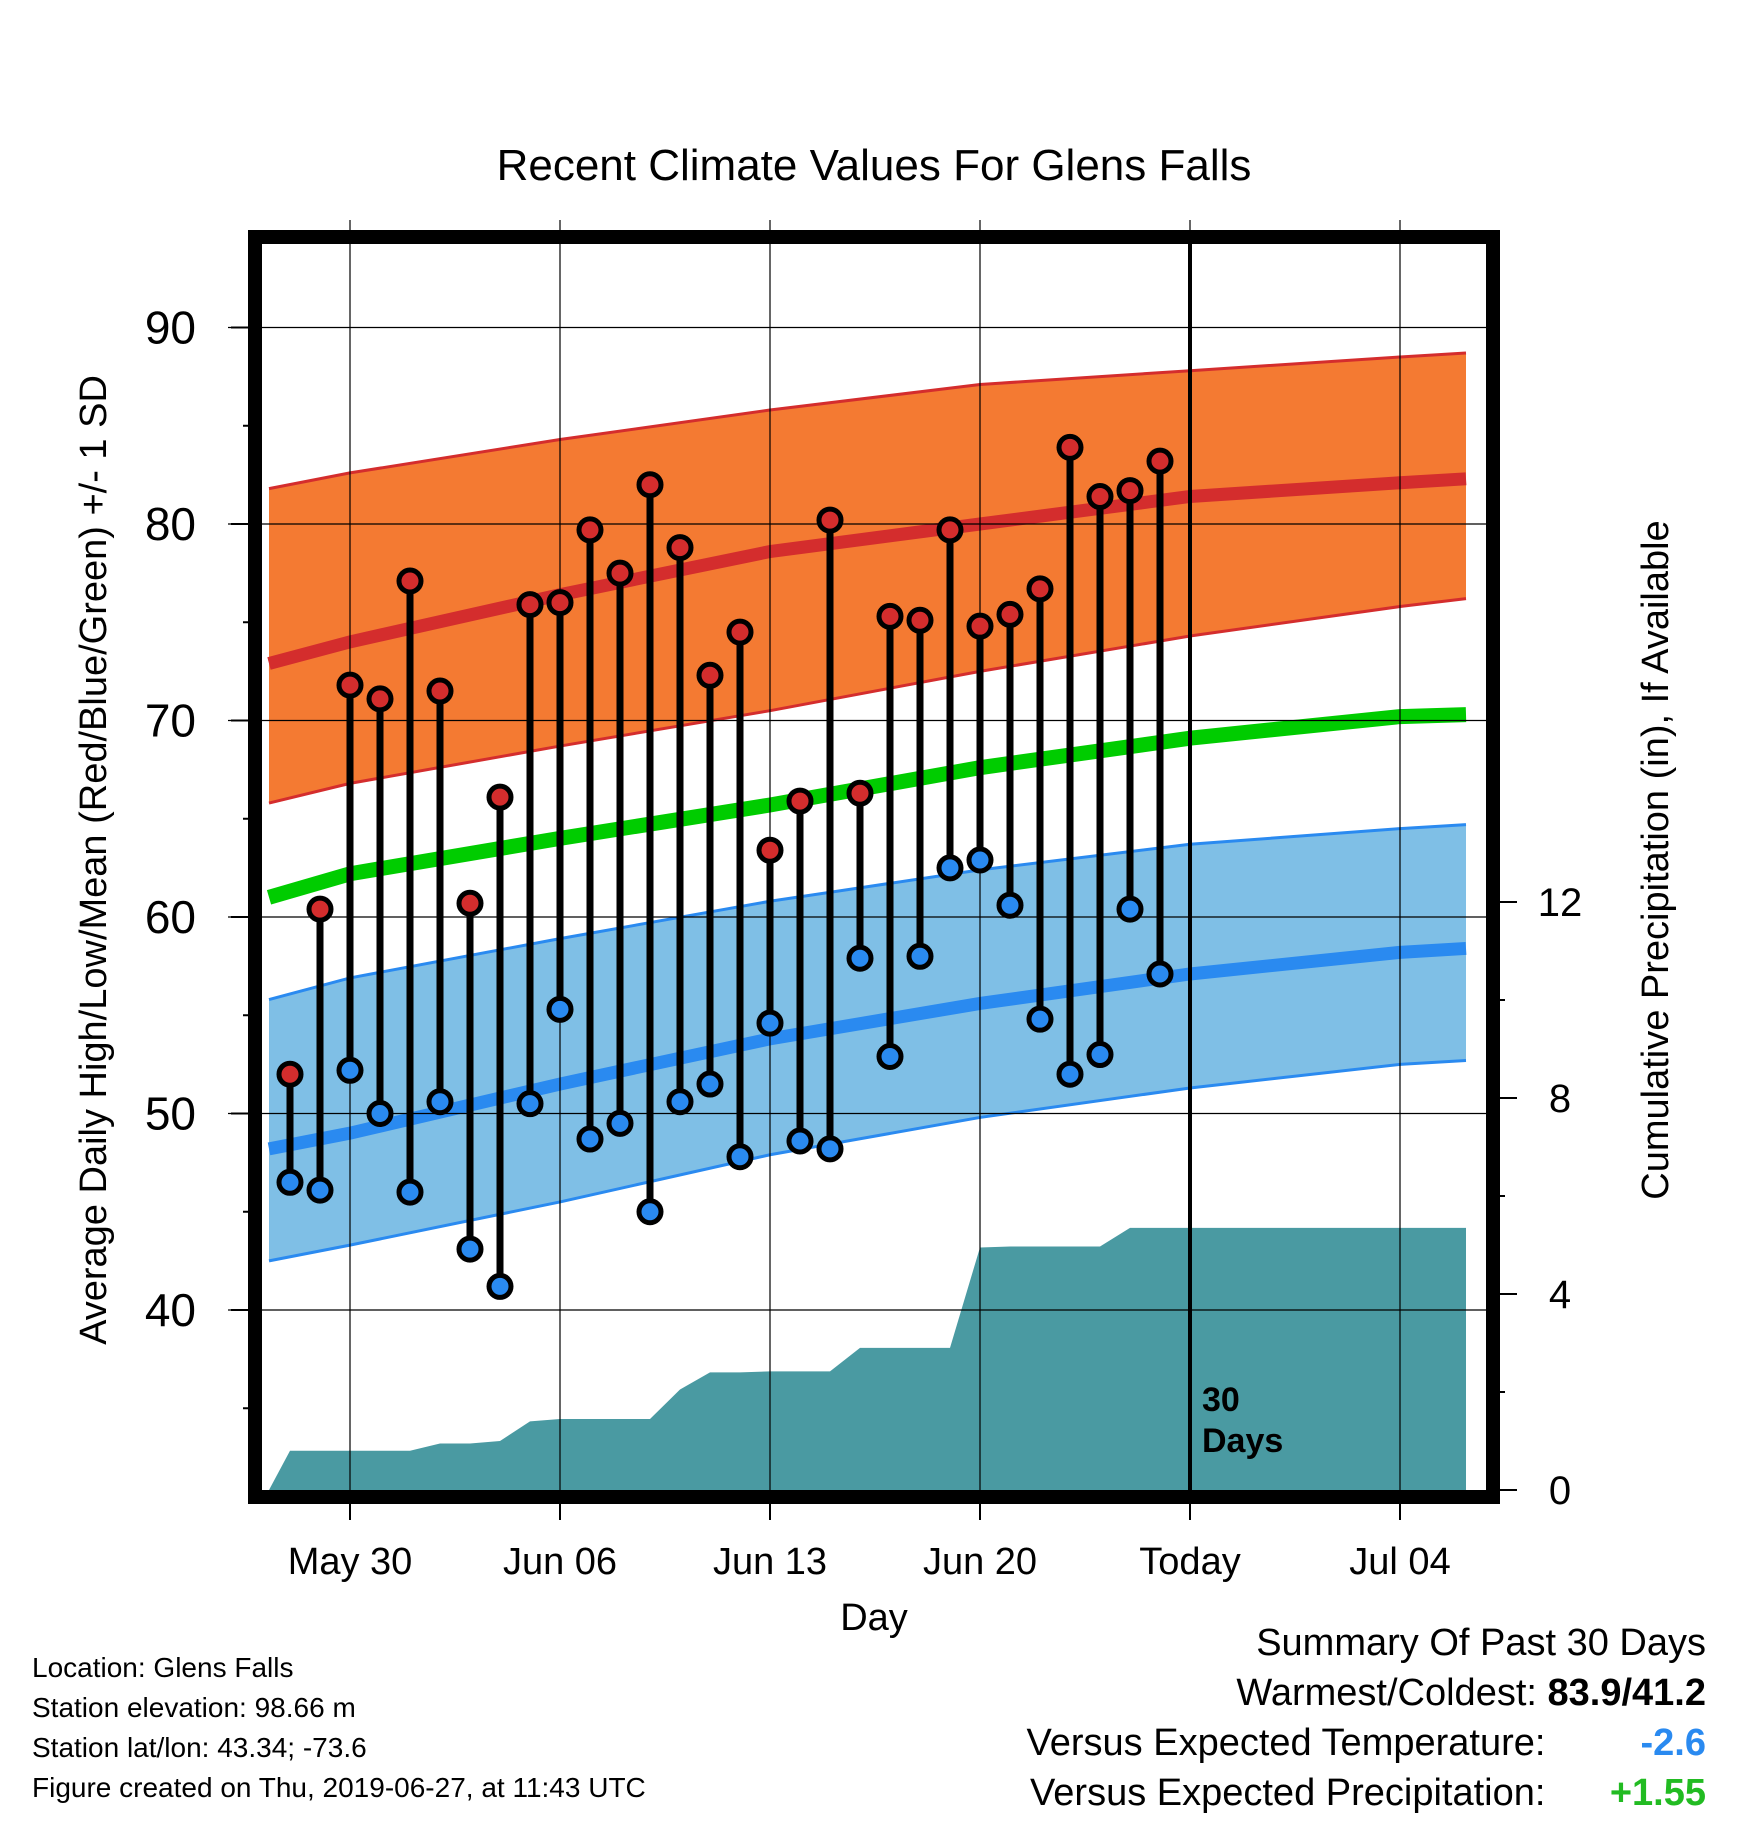 This screenshot has height=1828, width=1748. Describe the element at coordinates (980, 1562) in the screenshot. I see `x-tick-label: Jun 20` at that location.